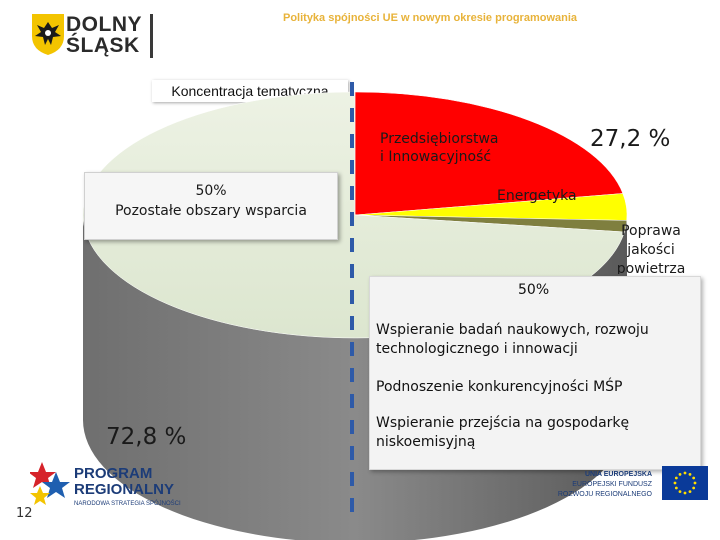 This screenshot has width=720, height=540. I want to click on other-areas-label: Pozostałe obszary wsparcia, so click(211, 211).